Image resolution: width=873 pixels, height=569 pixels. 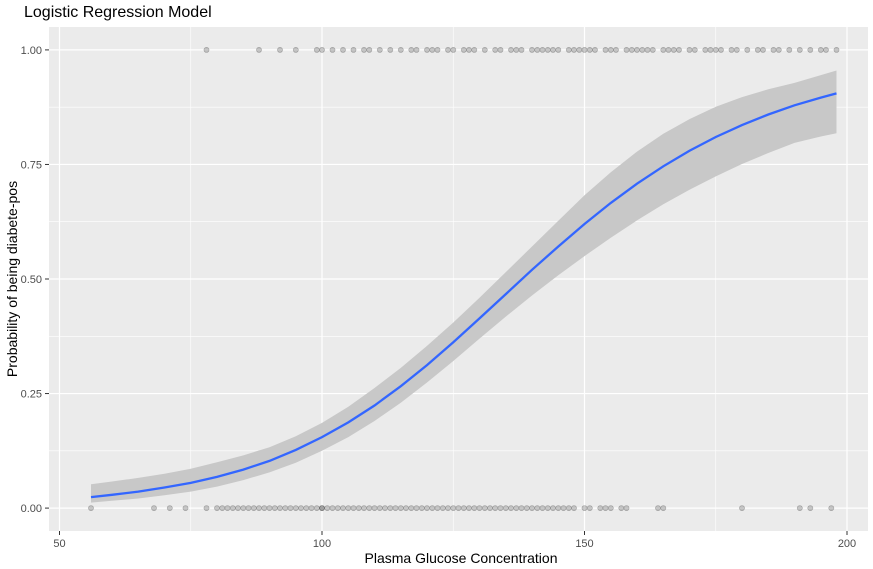 What do you see at coordinates (59, 544) in the screenshot?
I see `x-tick-label: 50` at bounding box center [59, 544].